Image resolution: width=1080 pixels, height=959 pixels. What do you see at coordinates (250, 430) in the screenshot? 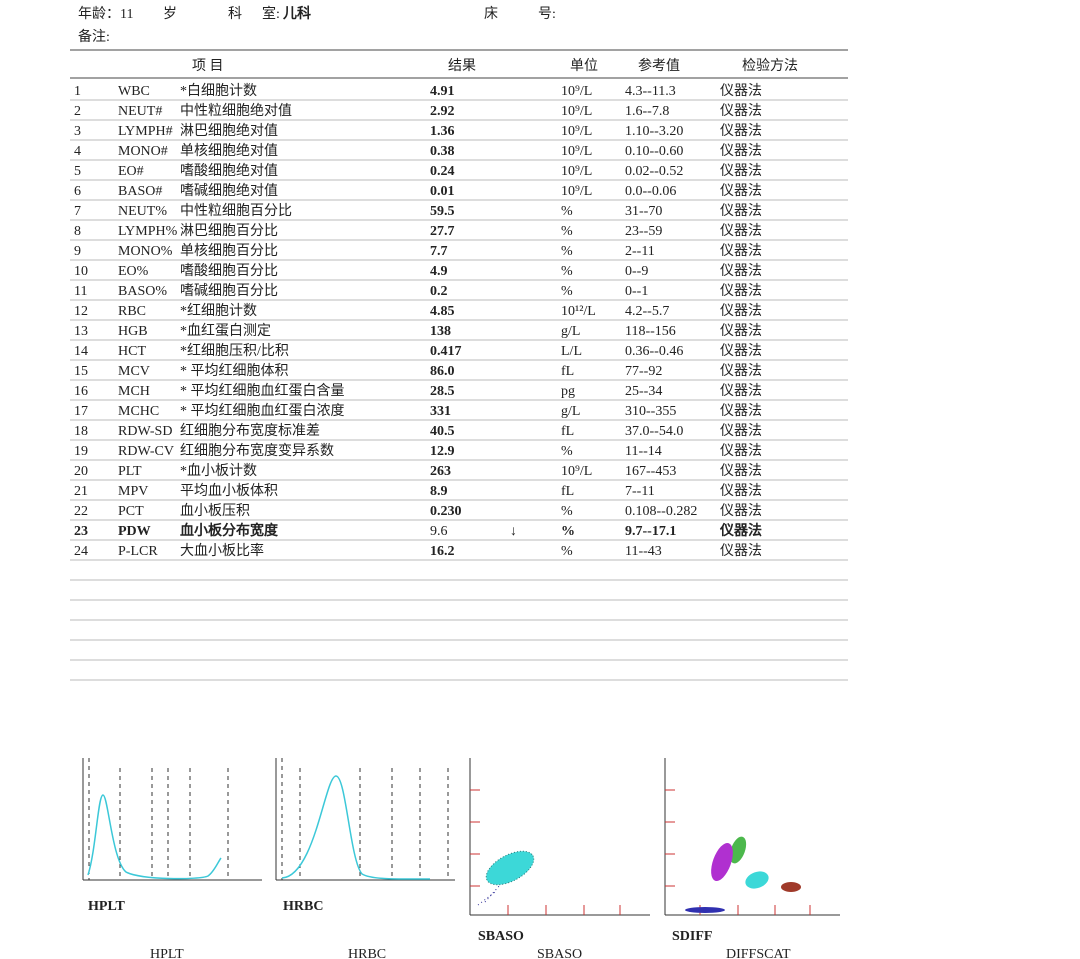
I see `cell-name: 红细胞分布宽度标准差` at bounding box center [250, 430].